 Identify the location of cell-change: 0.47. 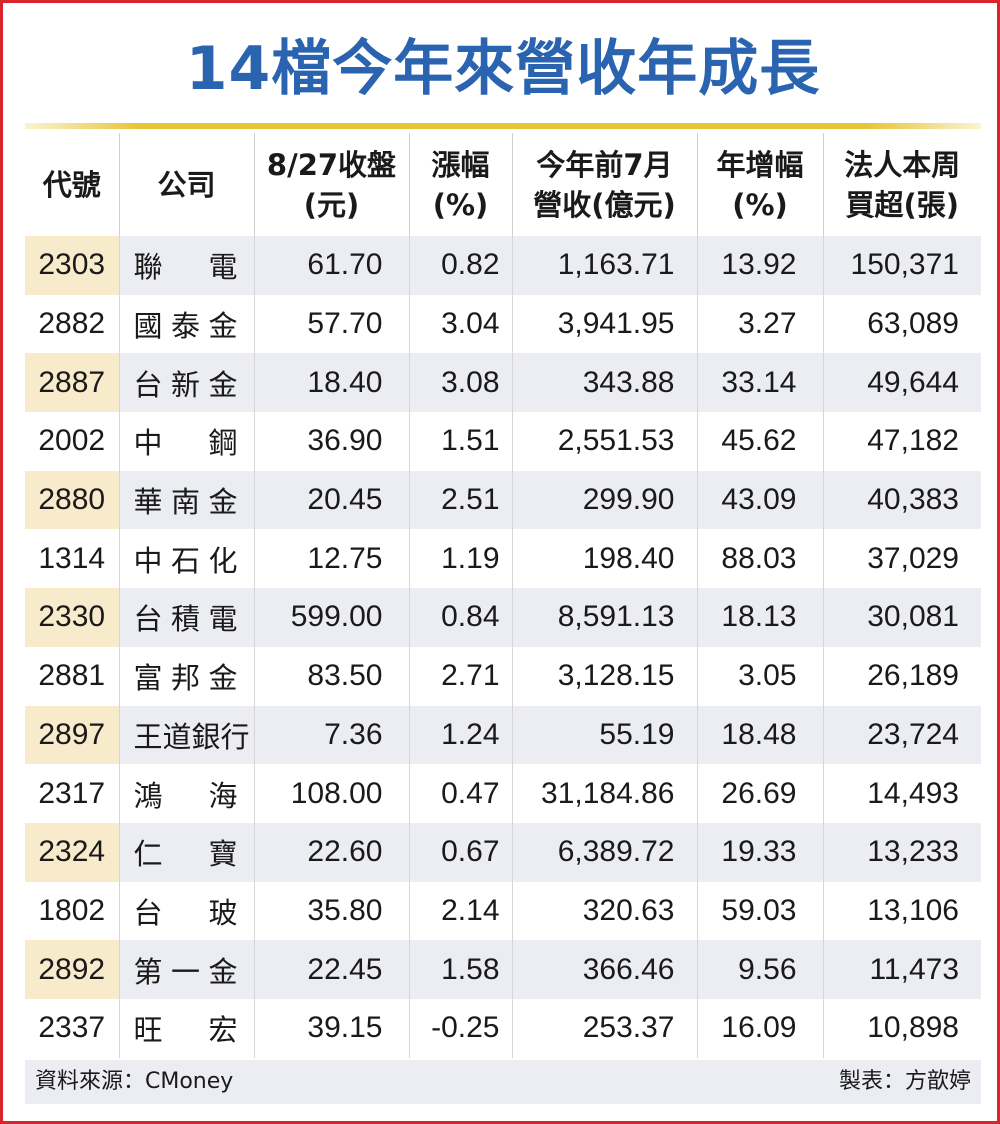
(460, 793).